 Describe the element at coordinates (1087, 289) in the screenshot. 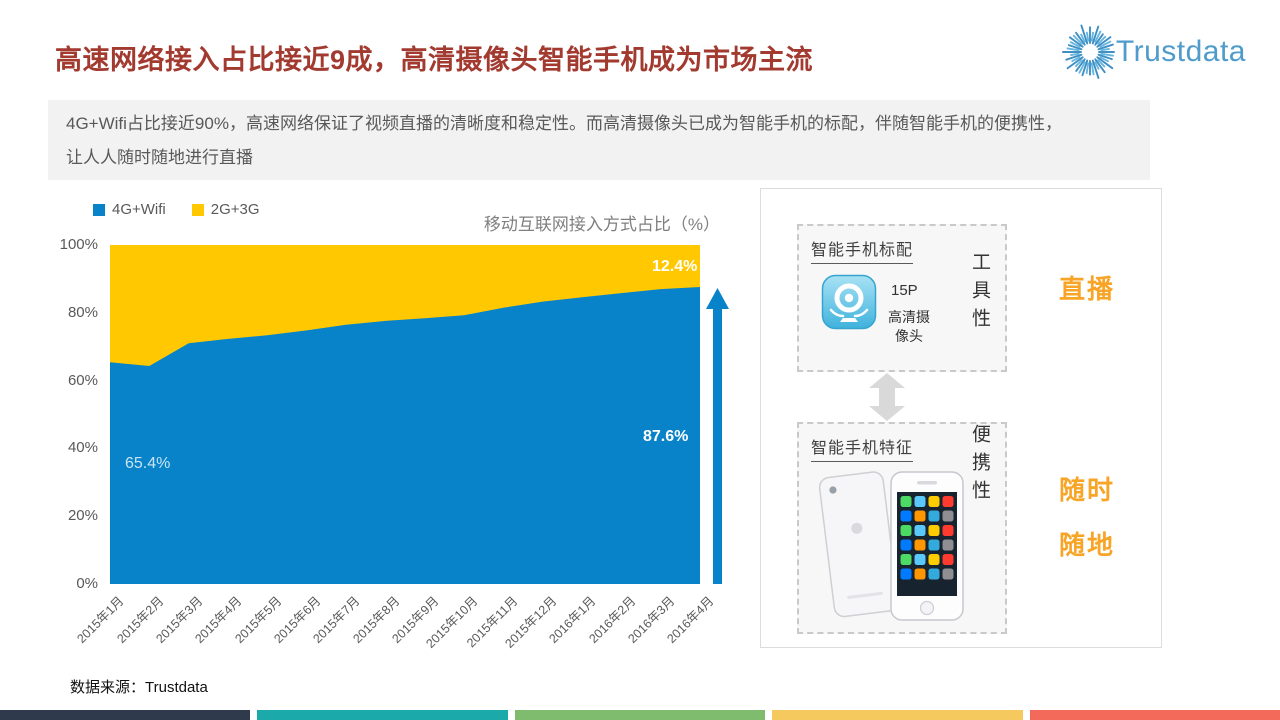

I see `keyword-live: 直播` at that location.